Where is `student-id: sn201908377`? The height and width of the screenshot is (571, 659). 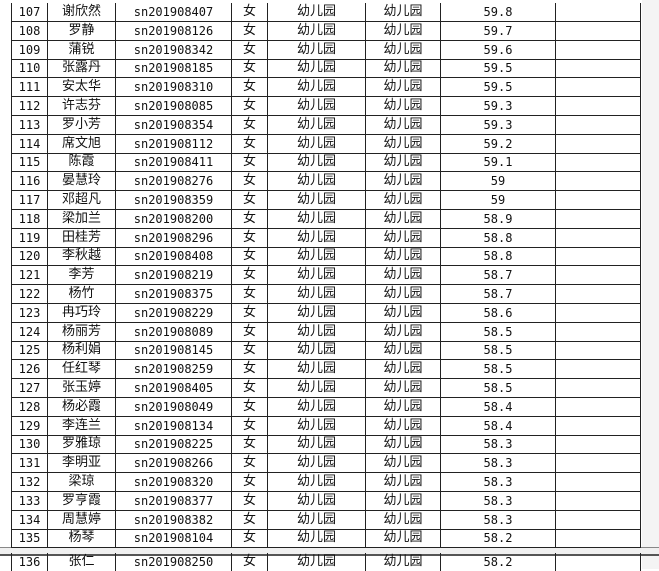
student-id: sn201908377 is located at coordinates (173, 500).